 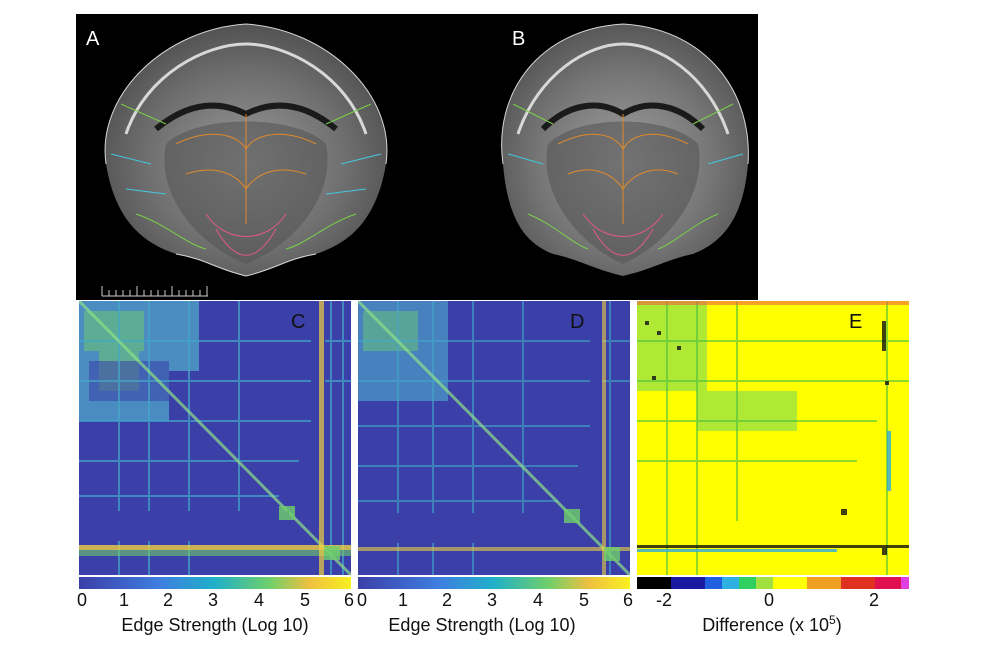 I want to click on matrix-c-image, so click(x=215, y=438).